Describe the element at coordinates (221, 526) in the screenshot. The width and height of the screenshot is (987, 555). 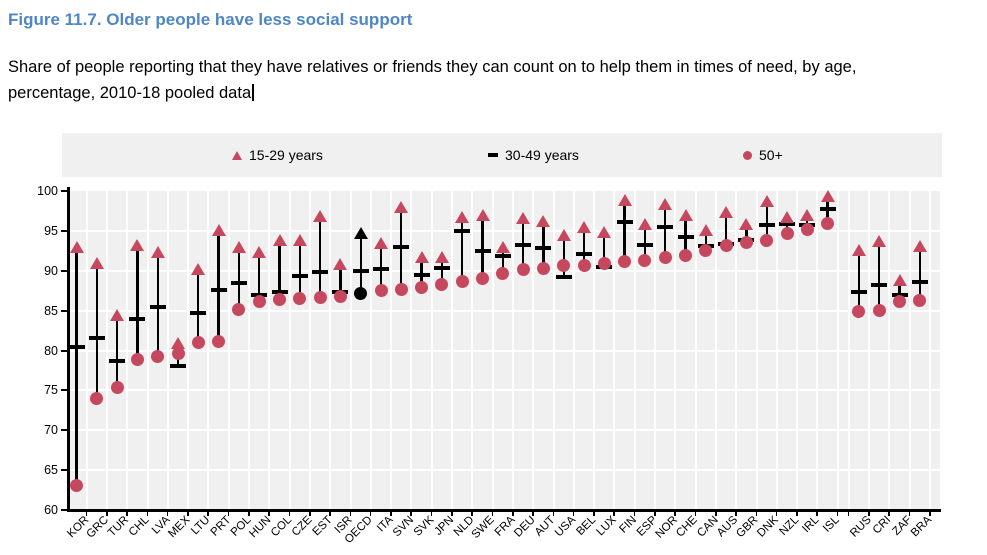
I see `country-label: PRT` at that location.